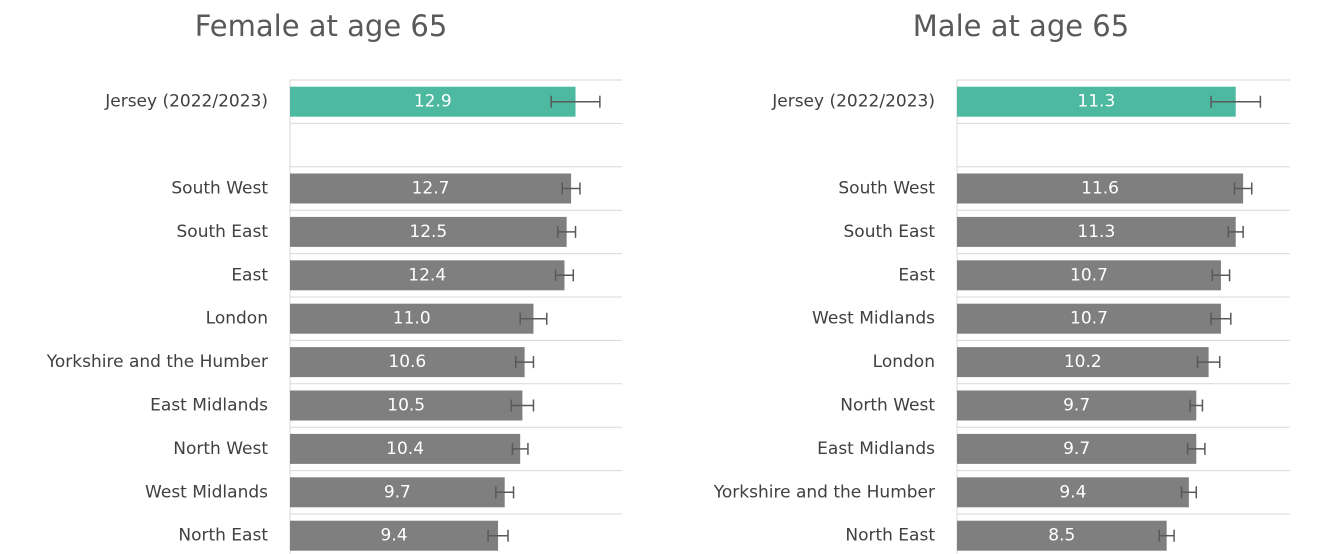 The width and height of the screenshot is (1327, 554). I want to click on chart-title: Male at age 65, so click(1021, 26).